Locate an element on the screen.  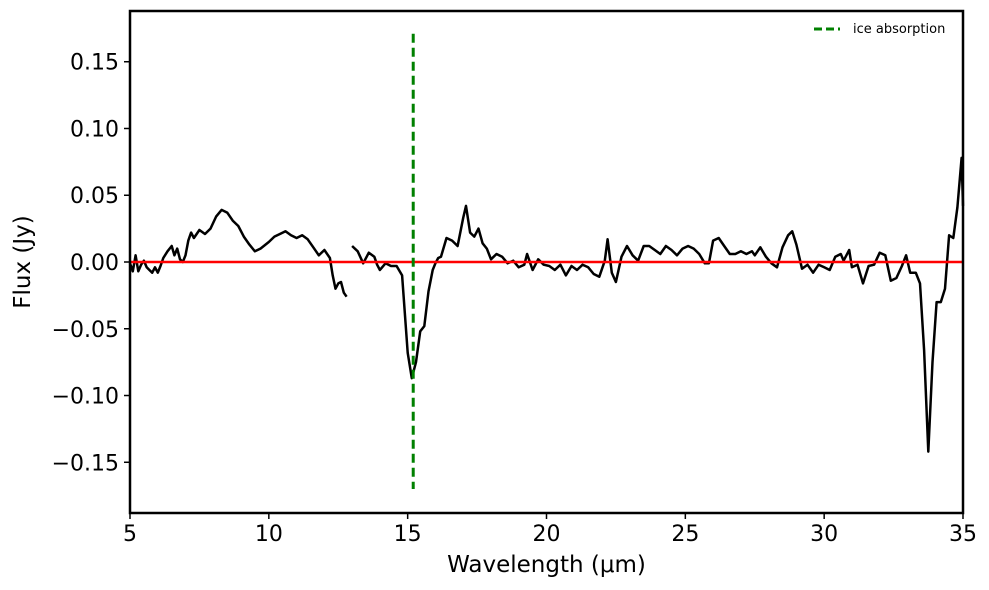
y-tick-label: −0.10 is located at coordinates (85, 397).